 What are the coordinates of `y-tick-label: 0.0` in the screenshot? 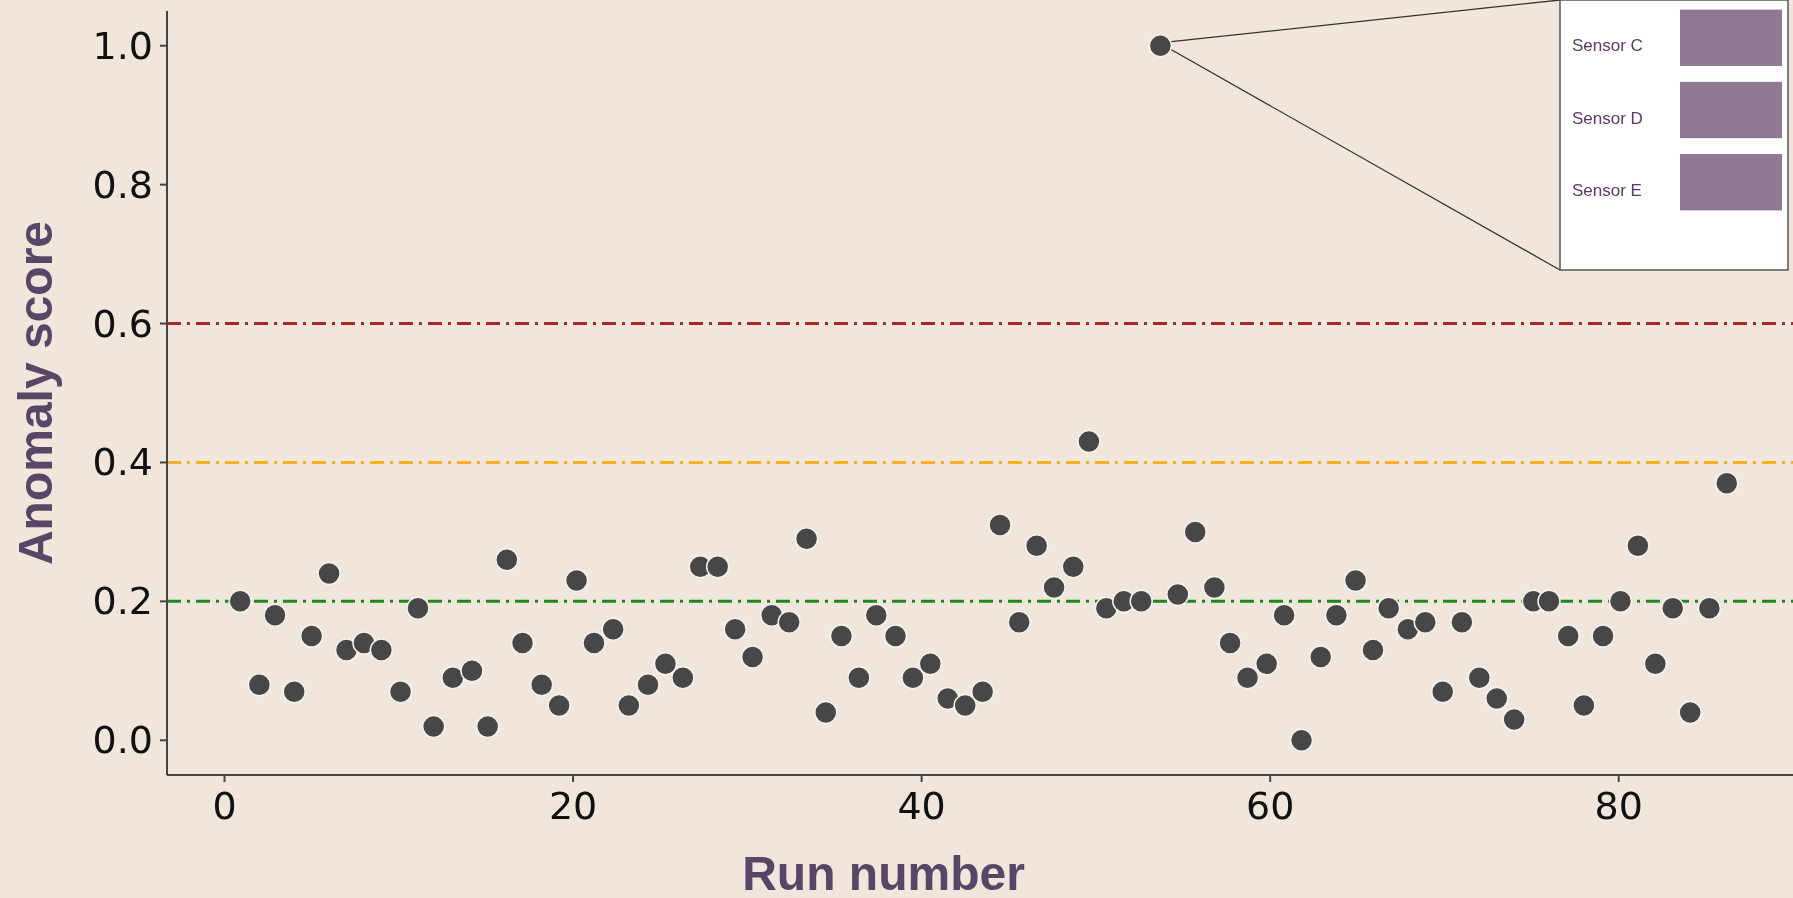 It's located at (122, 740).